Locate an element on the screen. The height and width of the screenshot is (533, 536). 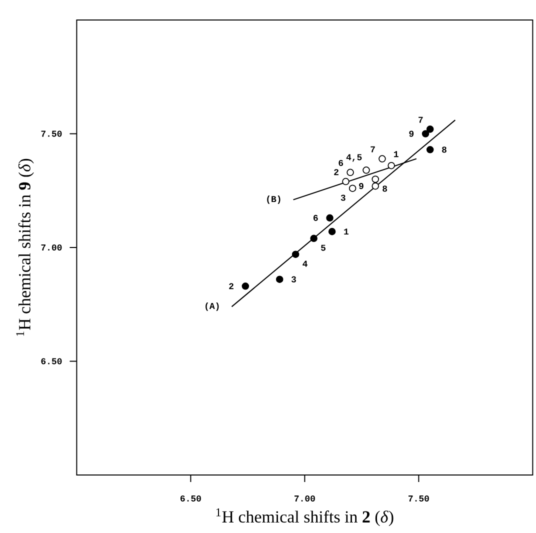
annotation: 5 is located at coordinates (323, 247).